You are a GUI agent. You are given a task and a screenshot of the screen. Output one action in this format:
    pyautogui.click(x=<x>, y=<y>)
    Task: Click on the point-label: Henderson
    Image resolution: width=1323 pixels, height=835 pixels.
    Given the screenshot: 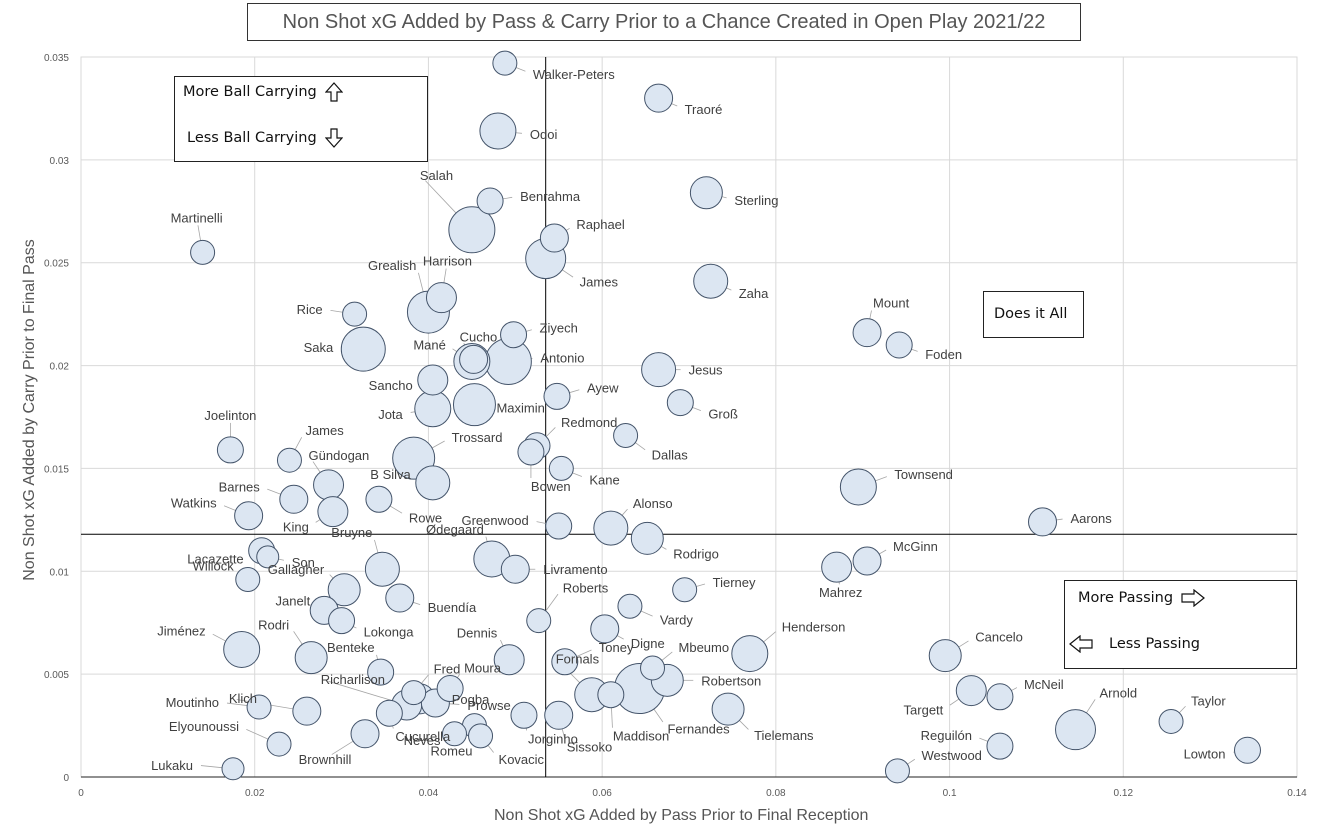 What is the action you would take?
    pyautogui.click(x=814, y=627)
    